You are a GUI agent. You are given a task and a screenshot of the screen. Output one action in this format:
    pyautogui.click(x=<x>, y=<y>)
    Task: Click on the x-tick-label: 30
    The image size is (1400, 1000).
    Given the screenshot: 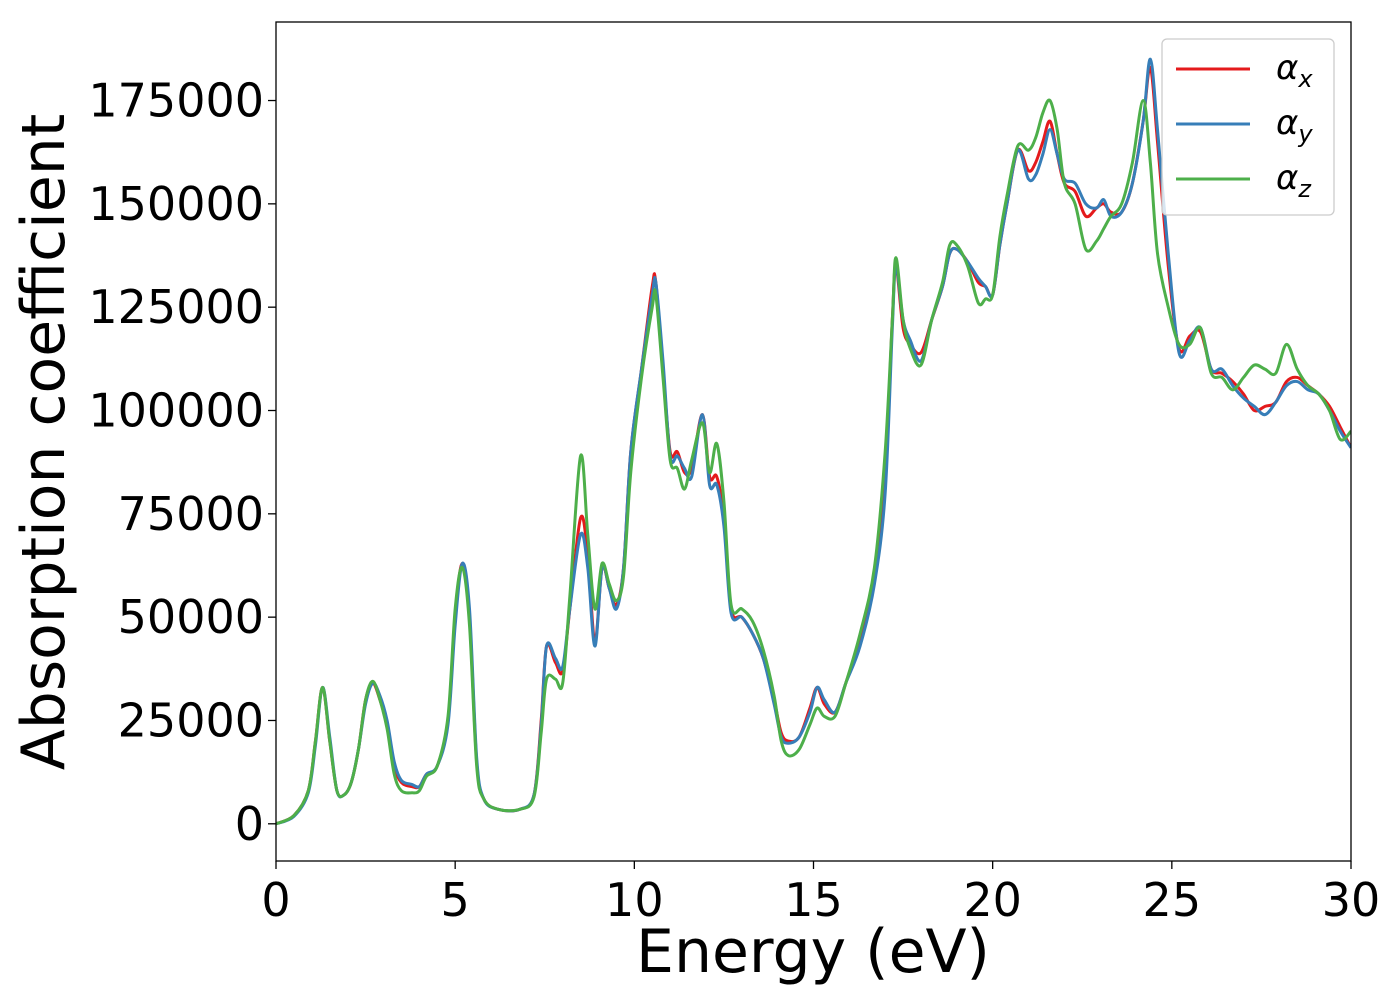 What is the action you would take?
    pyautogui.click(x=1351, y=900)
    